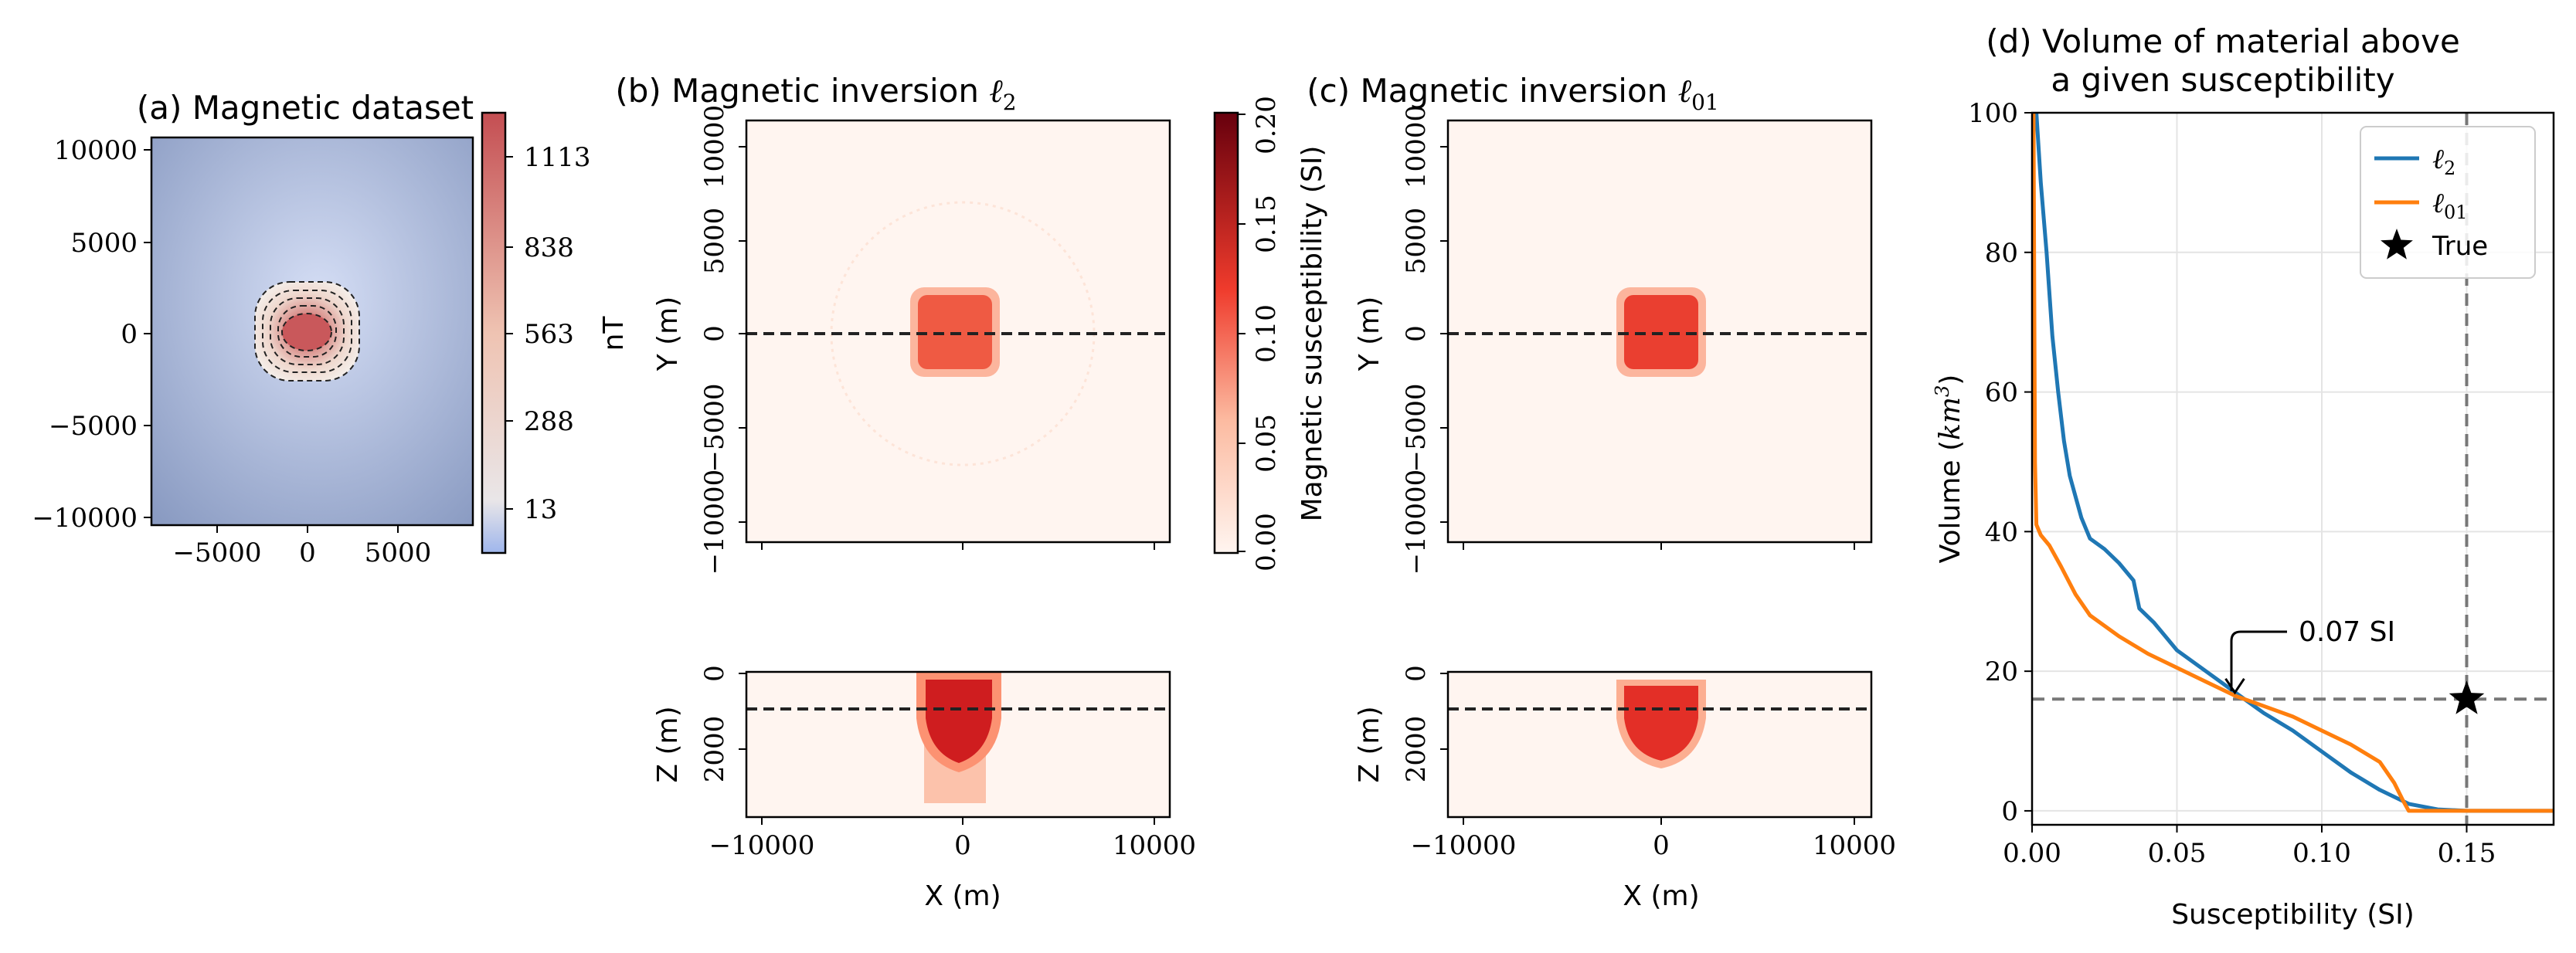  Describe the element at coordinates (959, 721) in the screenshot. I see `panel-b-section-anomaly` at that location.